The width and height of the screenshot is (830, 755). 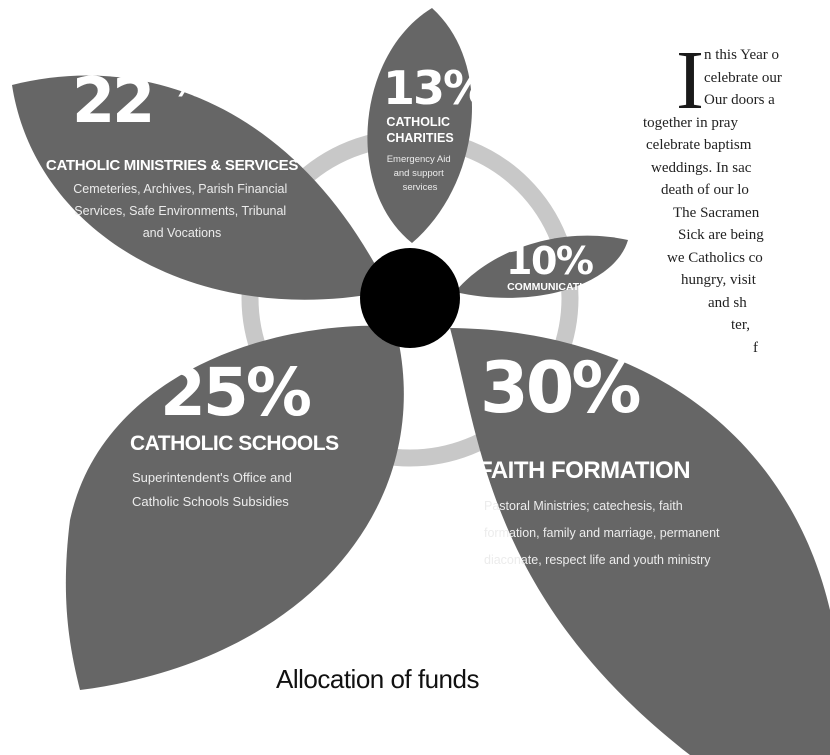 I want to click on slice-catholic-charities, so click(x=419, y=125).